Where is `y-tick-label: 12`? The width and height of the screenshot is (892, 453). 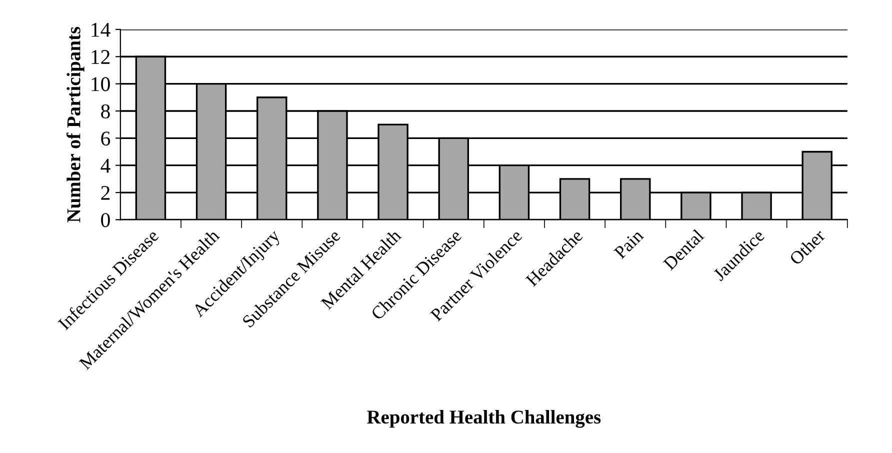 y-tick-label: 12 is located at coordinates (101, 57).